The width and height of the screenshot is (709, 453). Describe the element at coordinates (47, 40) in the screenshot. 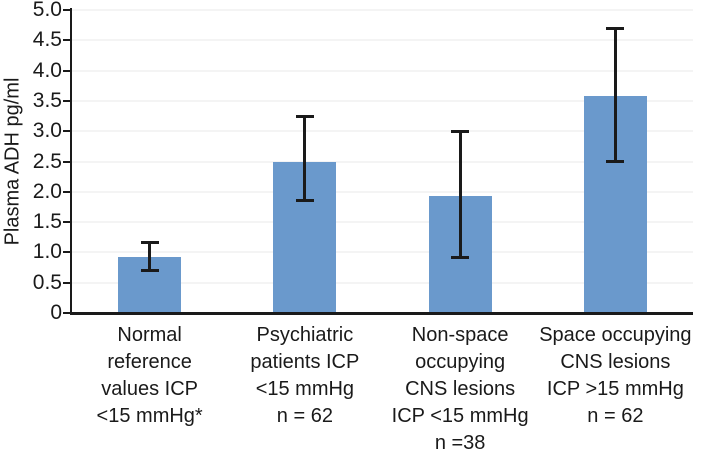

I see `y-tick-label: 4.5` at that location.